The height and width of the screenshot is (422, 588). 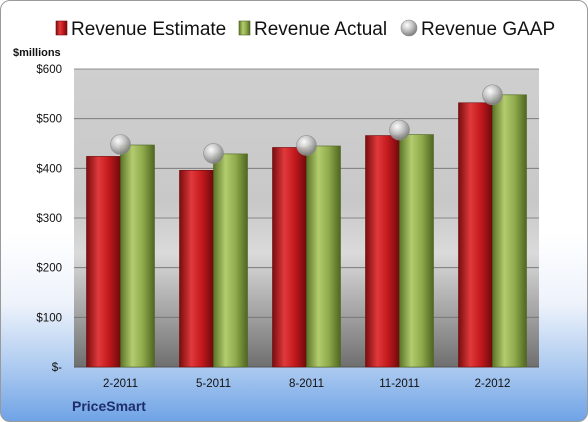 I want to click on x-tick-label: 11-2011, so click(x=399, y=384).